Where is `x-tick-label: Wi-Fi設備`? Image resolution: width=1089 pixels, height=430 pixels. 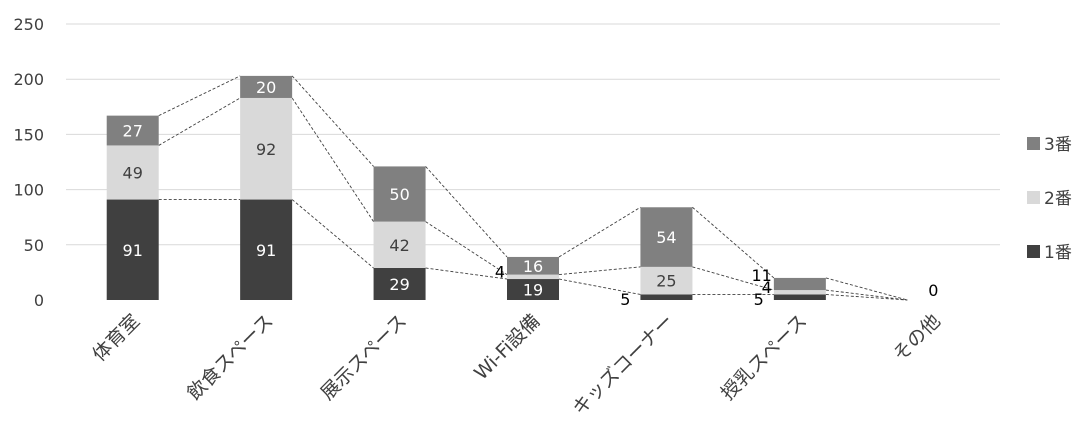 x-tick-label: Wi-Fi設備 is located at coordinates (507, 347).